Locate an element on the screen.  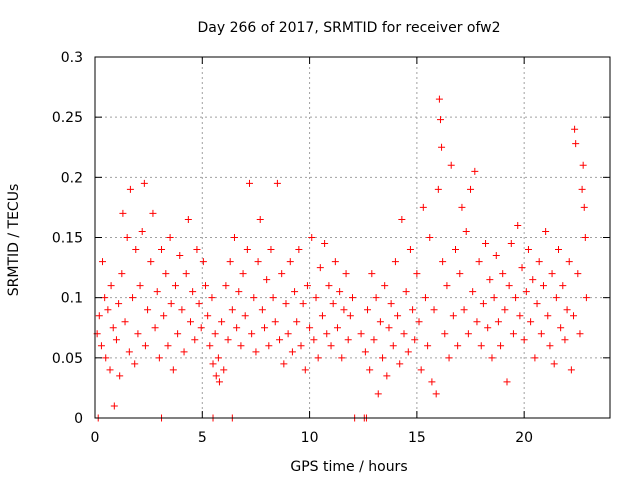
y-tick-label: 0.2 is located at coordinates (72, 178).